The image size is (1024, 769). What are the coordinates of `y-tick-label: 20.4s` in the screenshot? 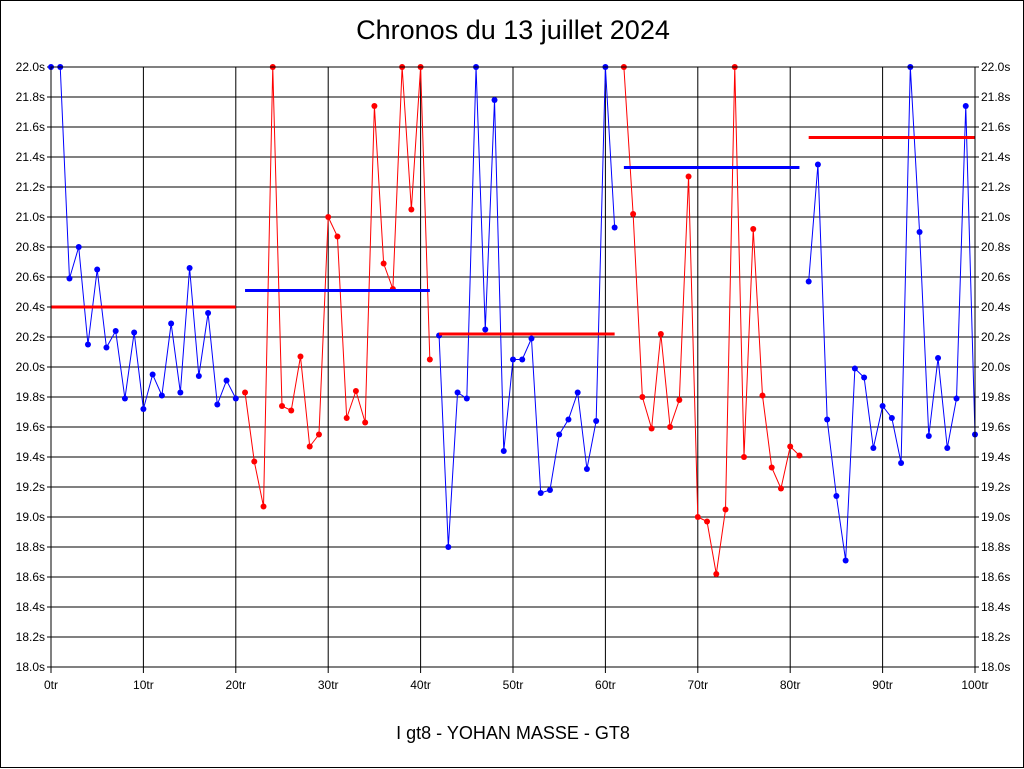 It's located at (30, 307).